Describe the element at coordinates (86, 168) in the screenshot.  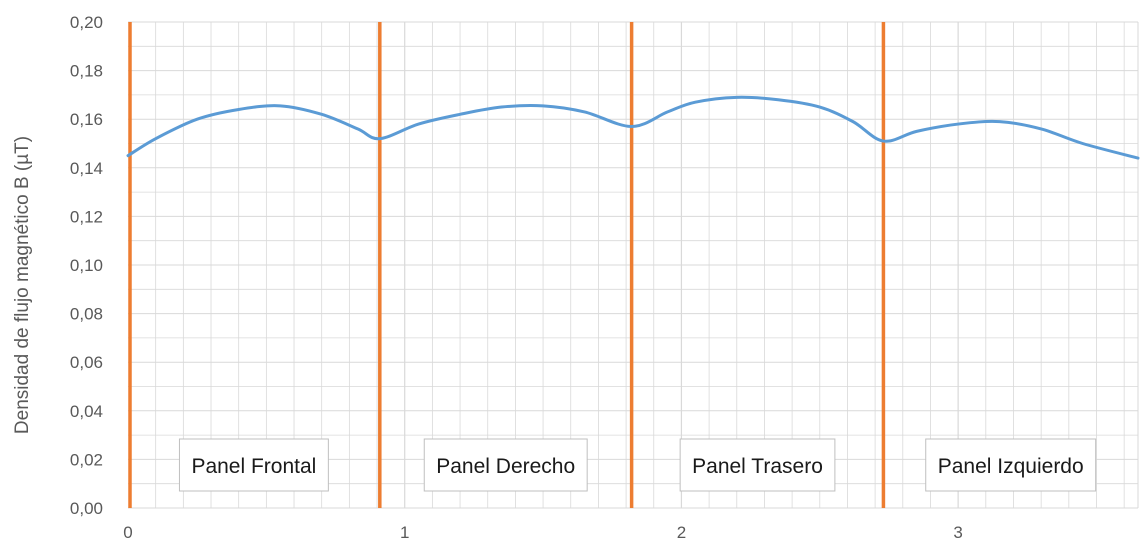
I see `y-tick-label: 0,14` at that location.